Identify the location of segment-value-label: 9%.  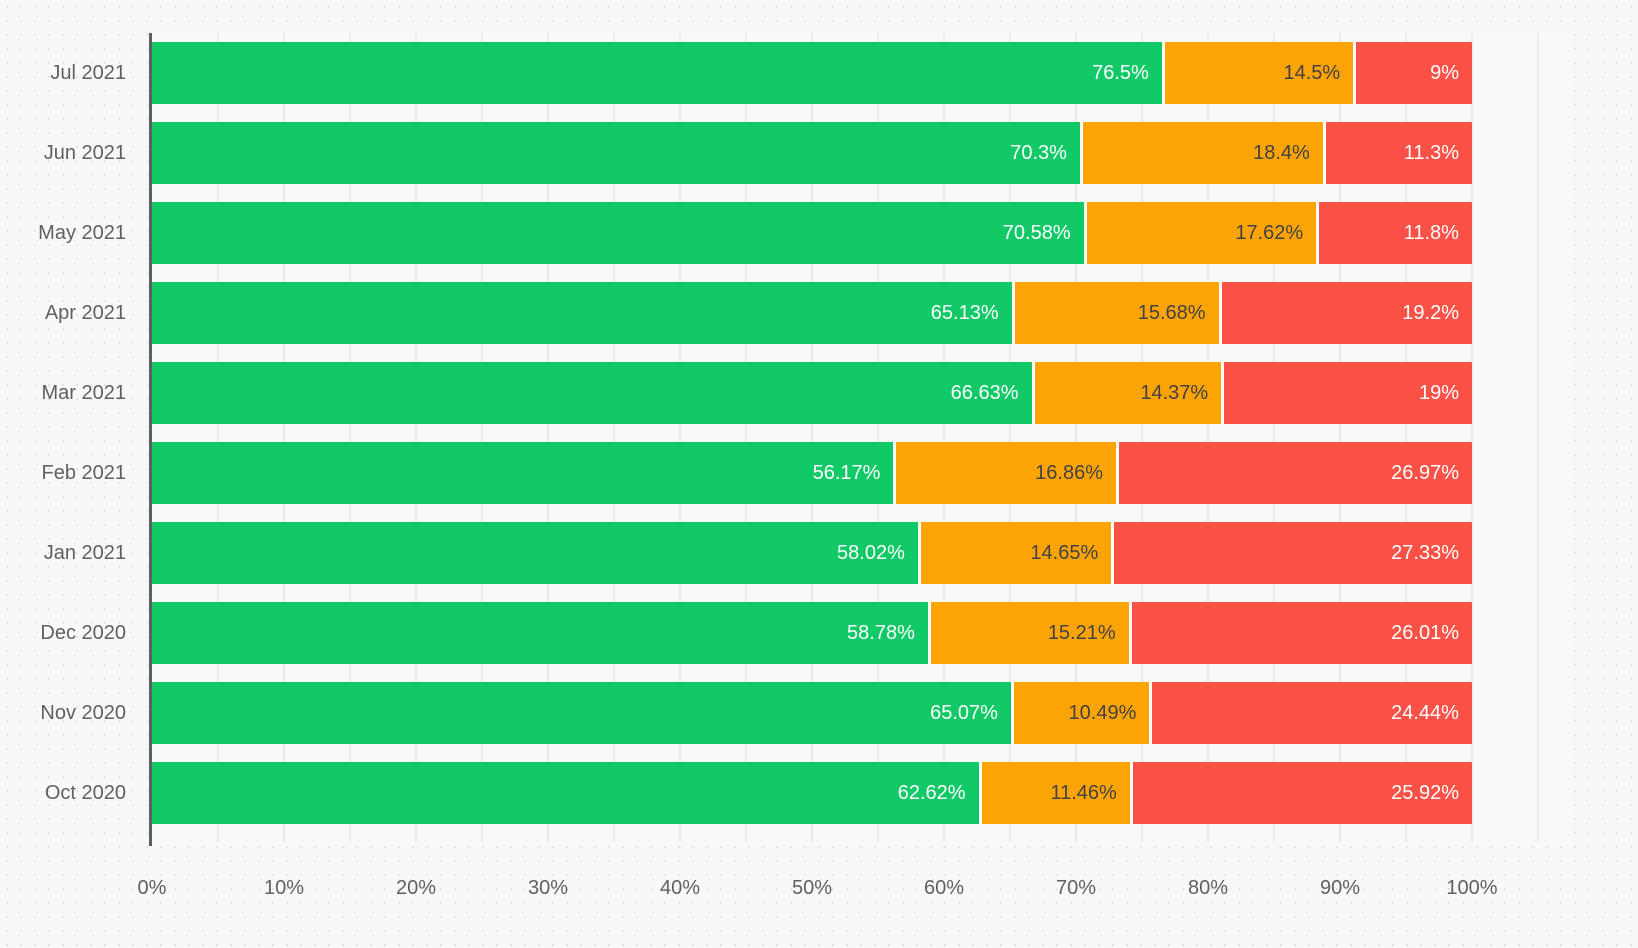
(1444, 72).